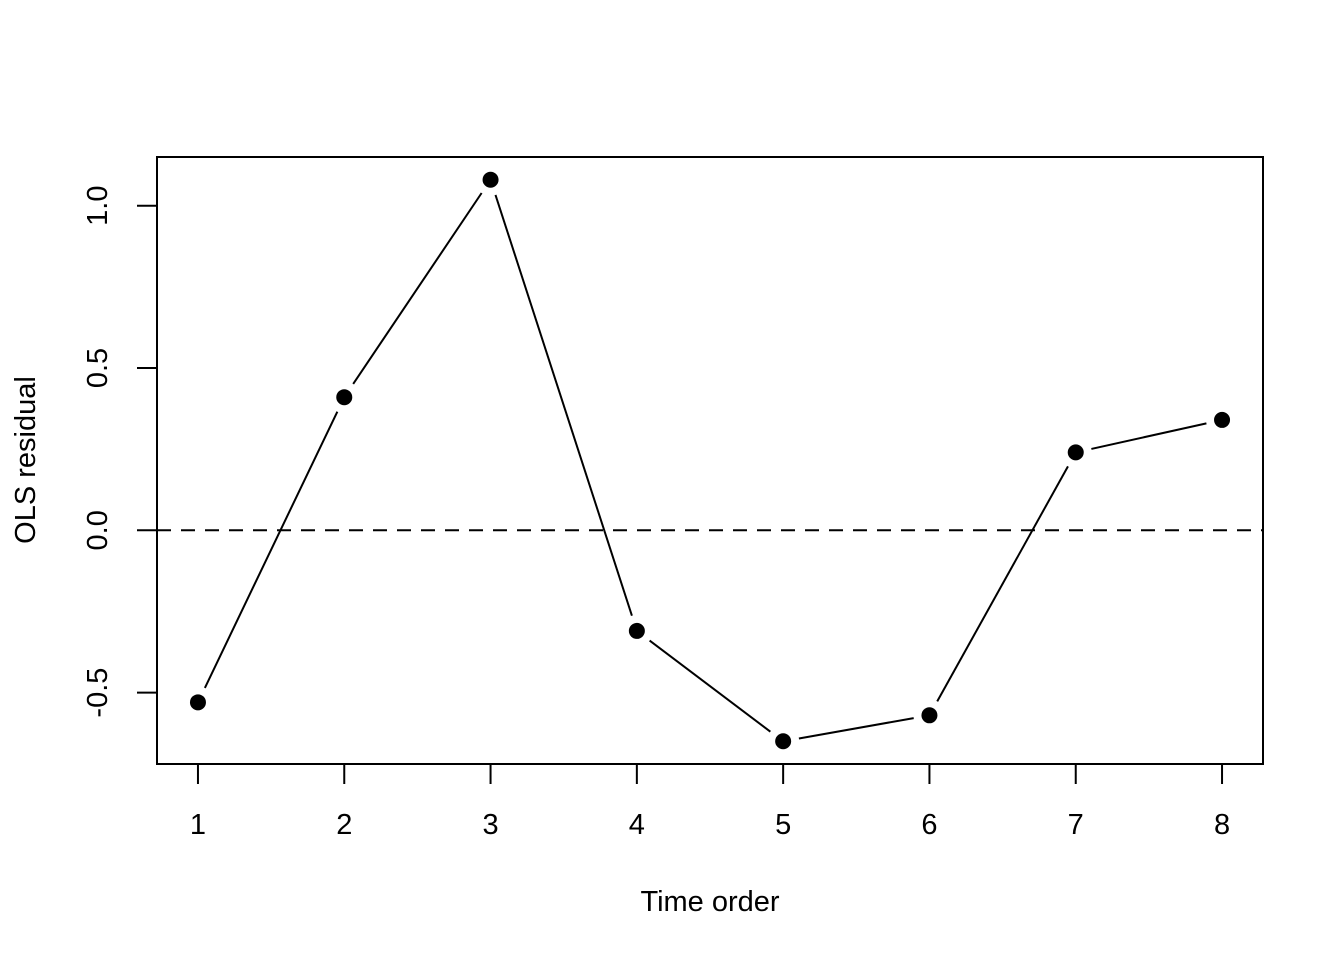 Image resolution: width=1344 pixels, height=960 pixels. Describe the element at coordinates (198, 825) in the screenshot. I see `x-tick-label: 1` at that location.